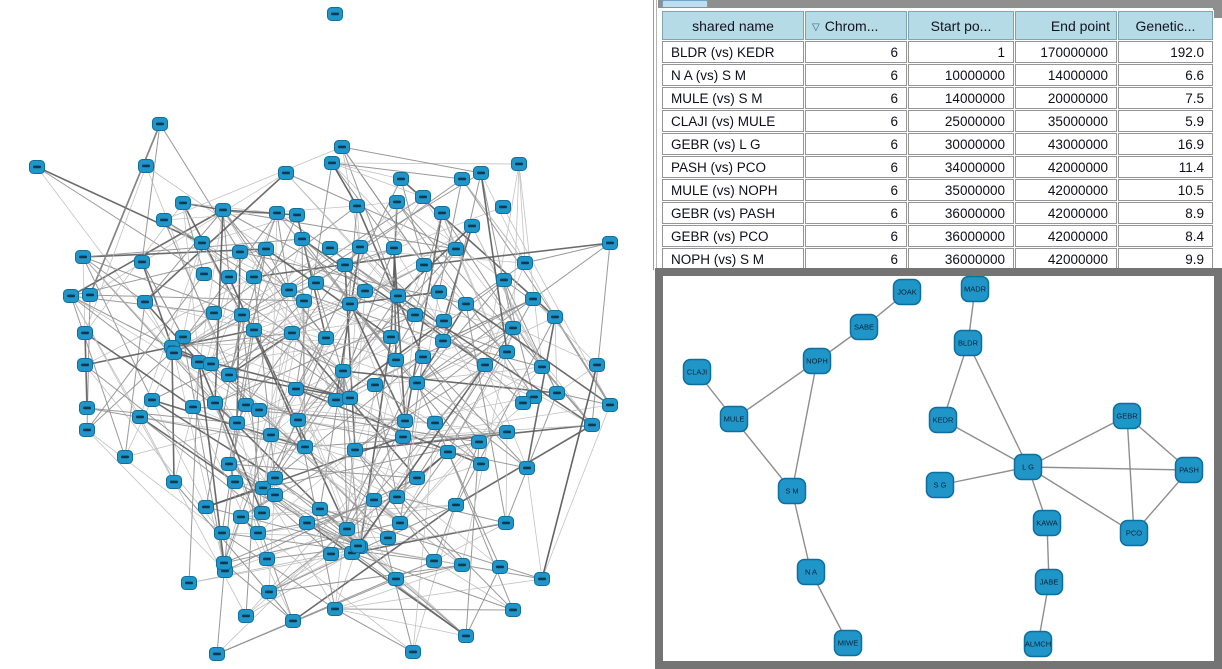 Image resolution: width=1222 pixels, height=669 pixels. What do you see at coordinates (961, 236) in the screenshot?
I see `table-cell: 36000000` at bounding box center [961, 236].